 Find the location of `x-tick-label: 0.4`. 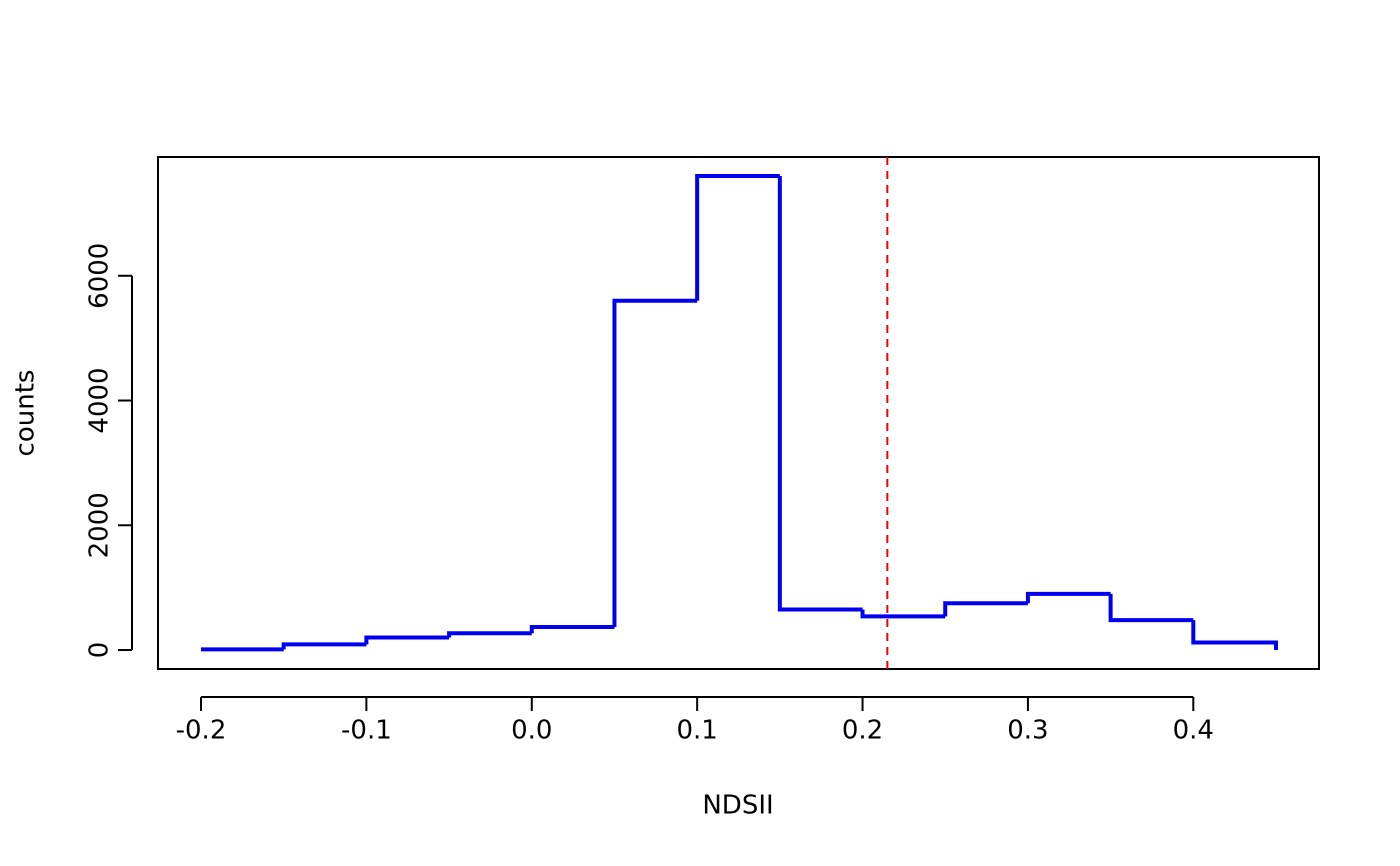

x-tick-label: 0.4 is located at coordinates (1193, 731).